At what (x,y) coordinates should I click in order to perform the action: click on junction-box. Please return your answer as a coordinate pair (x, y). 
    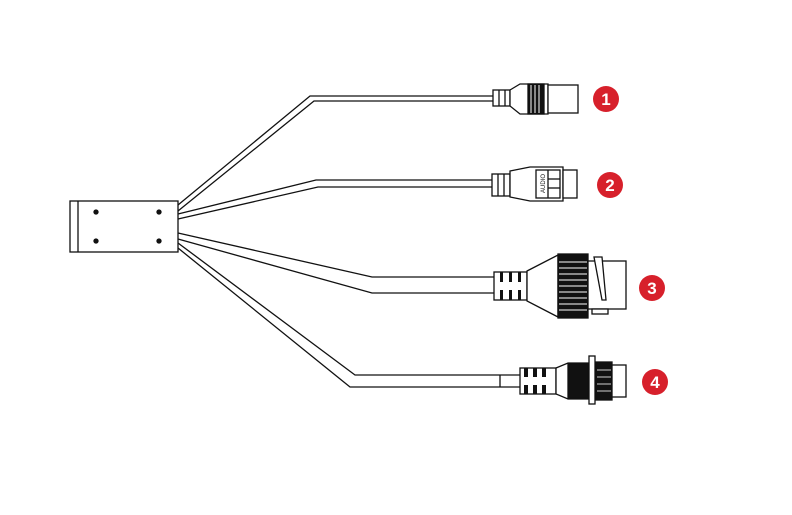
    Looking at the image, I should click on (124, 226).